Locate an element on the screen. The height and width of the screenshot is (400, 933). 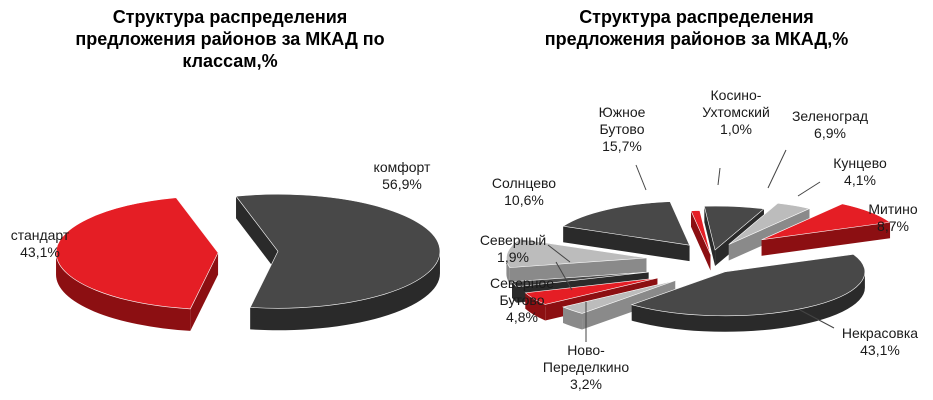
slice-value-зеленоград: 6,9% is located at coordinates (830, 133).